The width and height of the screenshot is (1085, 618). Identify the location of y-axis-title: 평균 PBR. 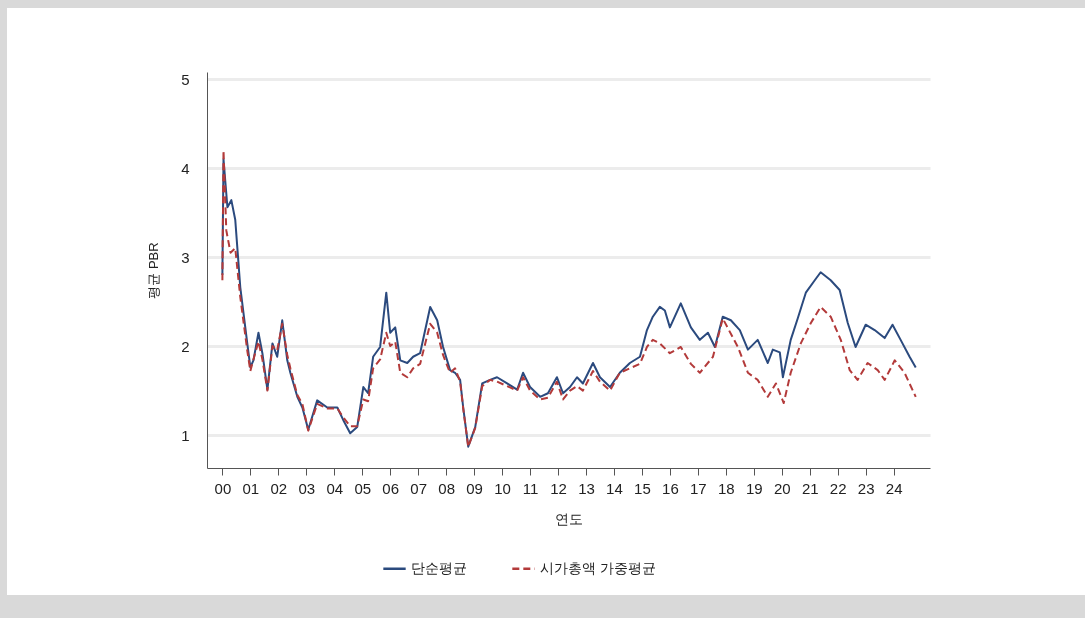
(154, 270).